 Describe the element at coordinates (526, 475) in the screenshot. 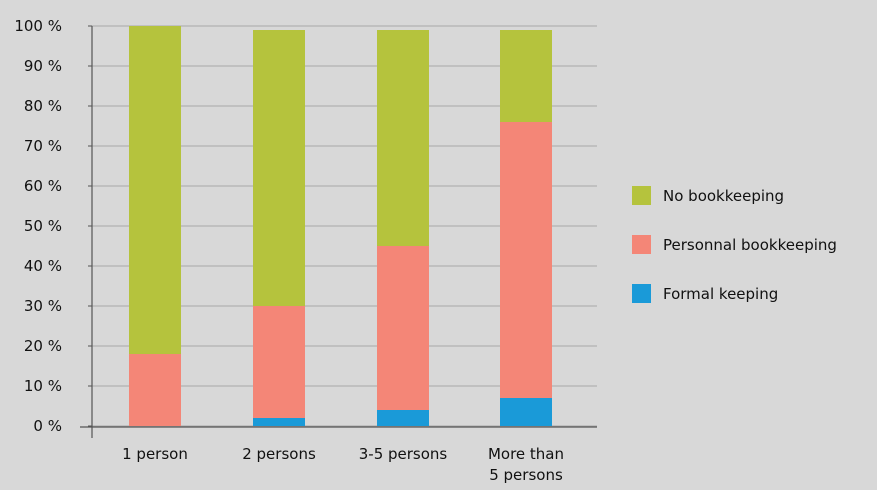

I see `x-category-label: 5 persons` at that location.